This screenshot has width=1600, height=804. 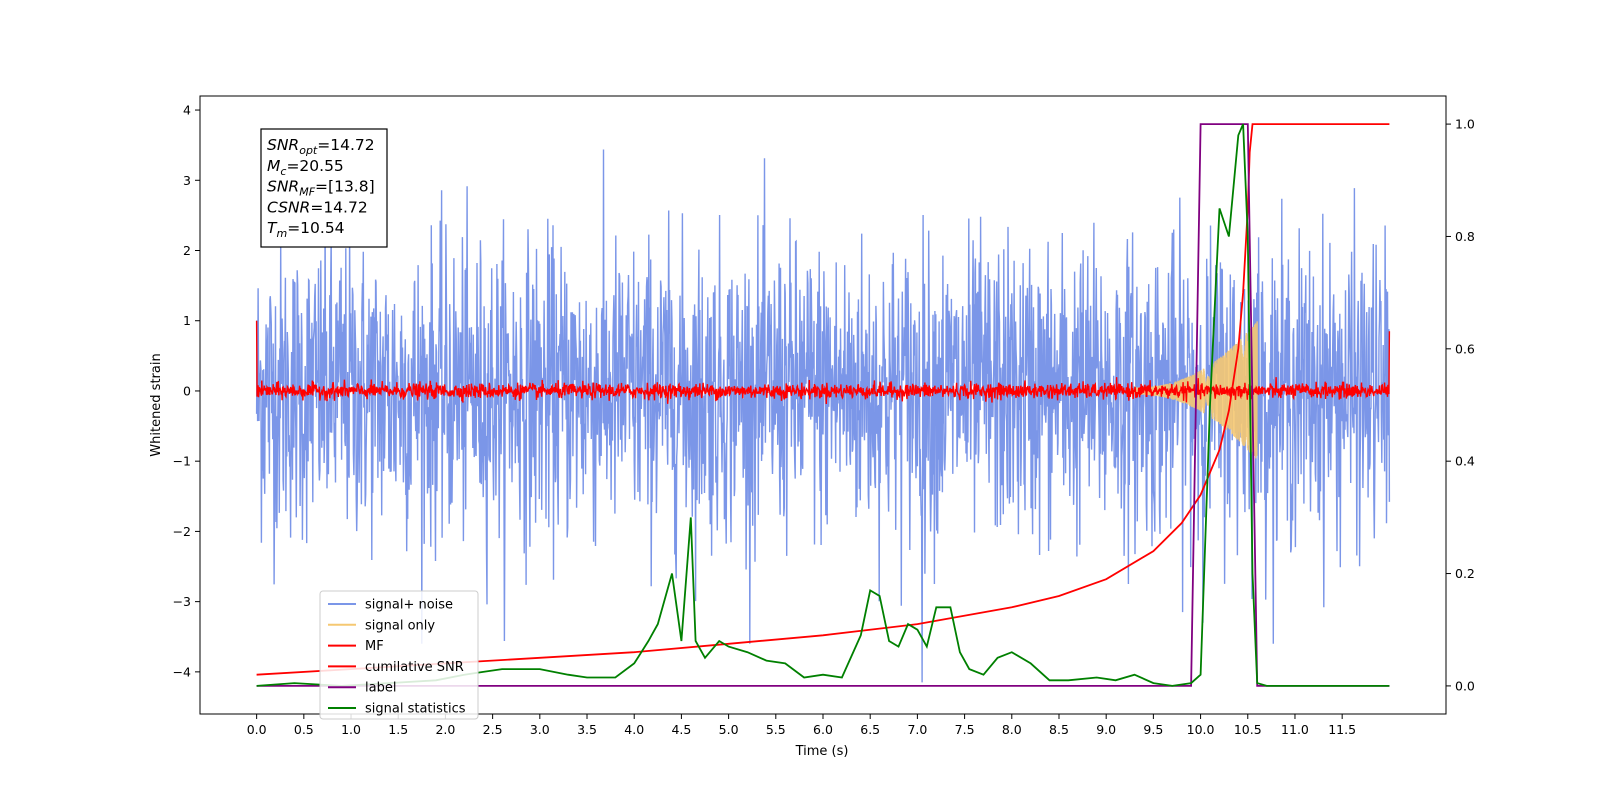 I want to click on legend-label: cumilative SNR, so click(x=414, y=667).